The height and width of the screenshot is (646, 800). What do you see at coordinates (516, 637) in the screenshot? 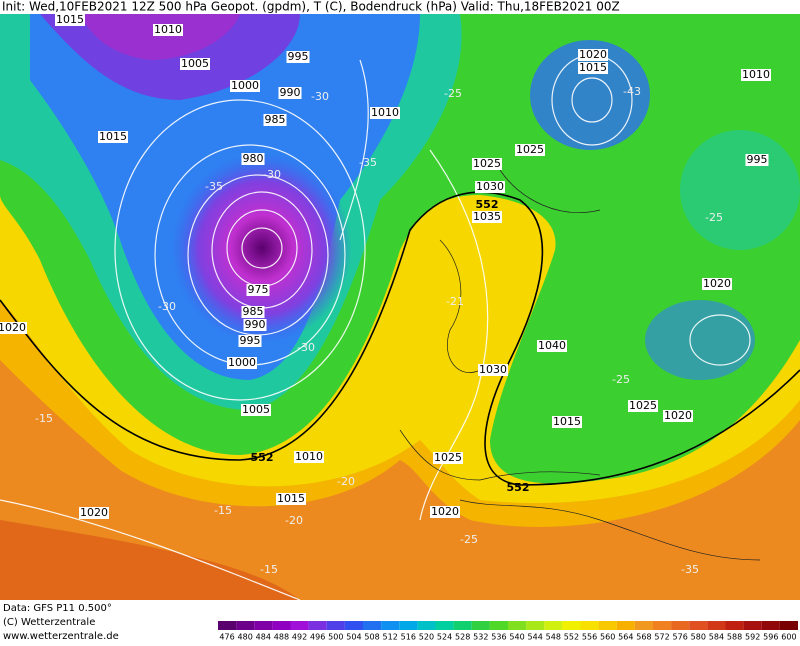
I see `colorbar-label: 540` at bounding box center [516, 637].